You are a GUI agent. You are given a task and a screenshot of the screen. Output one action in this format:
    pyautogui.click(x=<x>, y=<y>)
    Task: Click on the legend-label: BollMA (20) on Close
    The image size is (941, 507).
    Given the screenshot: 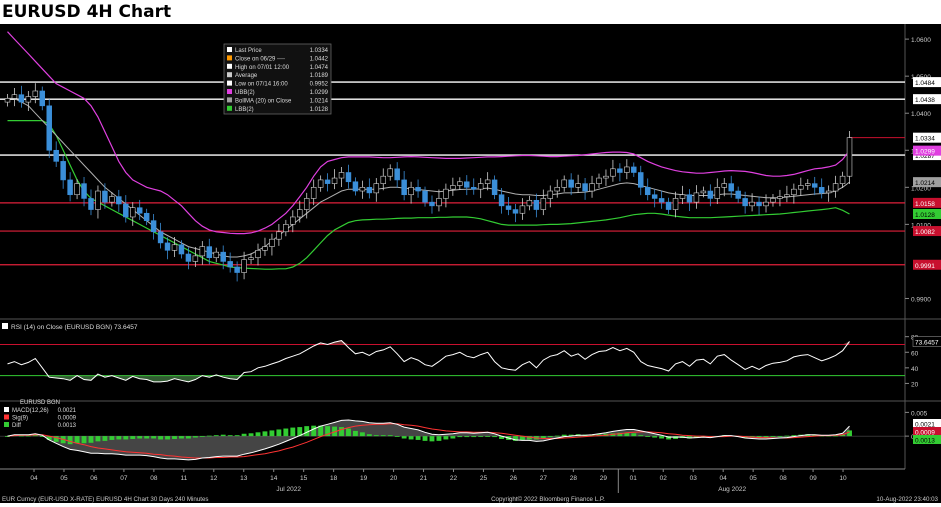 What is the action you would take?
    pyautogui.click(x=263, y=101)
    